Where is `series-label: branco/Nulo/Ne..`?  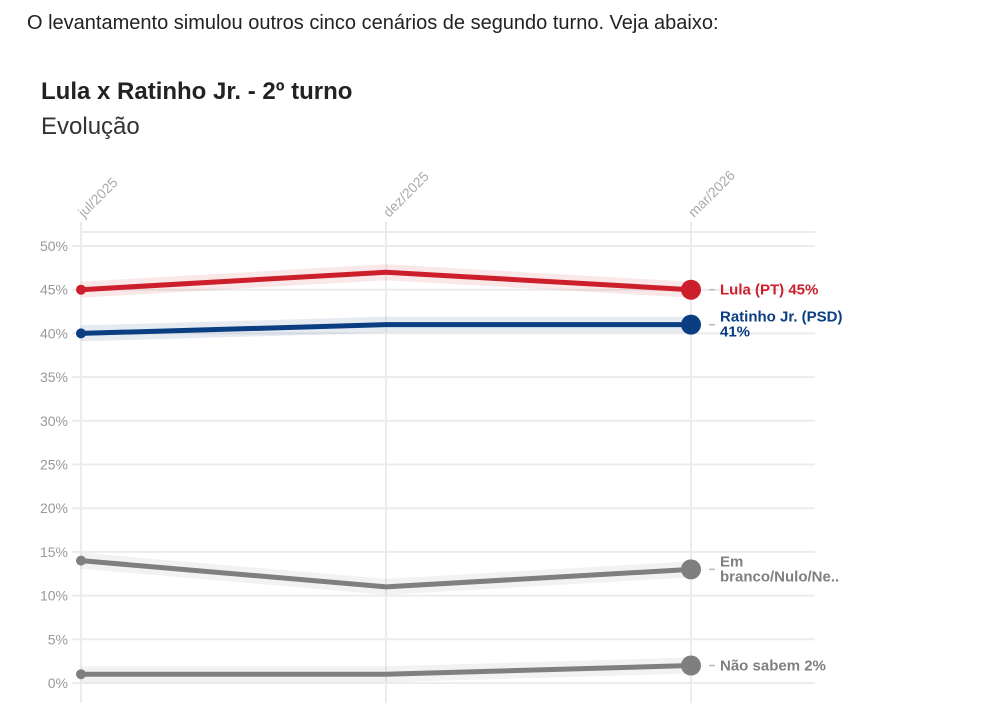 series-label: branco/Nulo/Ne.. is located at coordinates (779, 576).